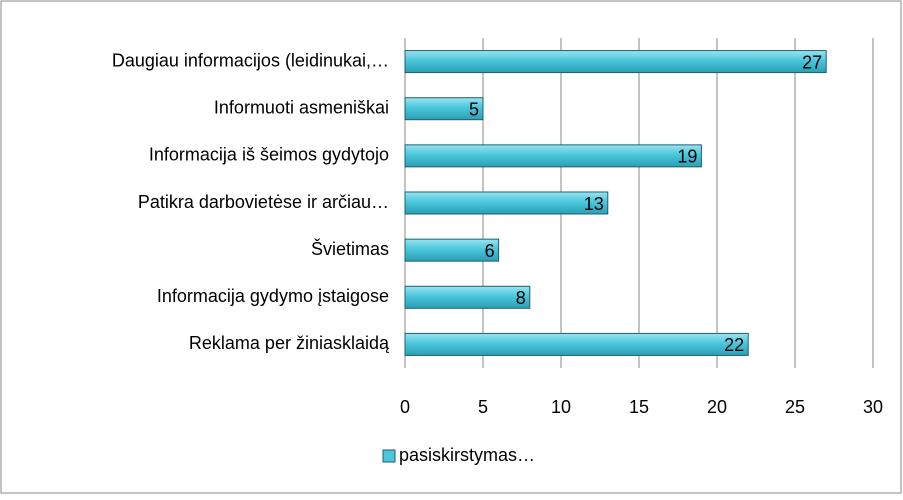  What do you see at coordinates (289, 343) in the screenshot?
I see `y-tick-label: Reklama per žiniasklaidą` at bounding box center [289, 343].